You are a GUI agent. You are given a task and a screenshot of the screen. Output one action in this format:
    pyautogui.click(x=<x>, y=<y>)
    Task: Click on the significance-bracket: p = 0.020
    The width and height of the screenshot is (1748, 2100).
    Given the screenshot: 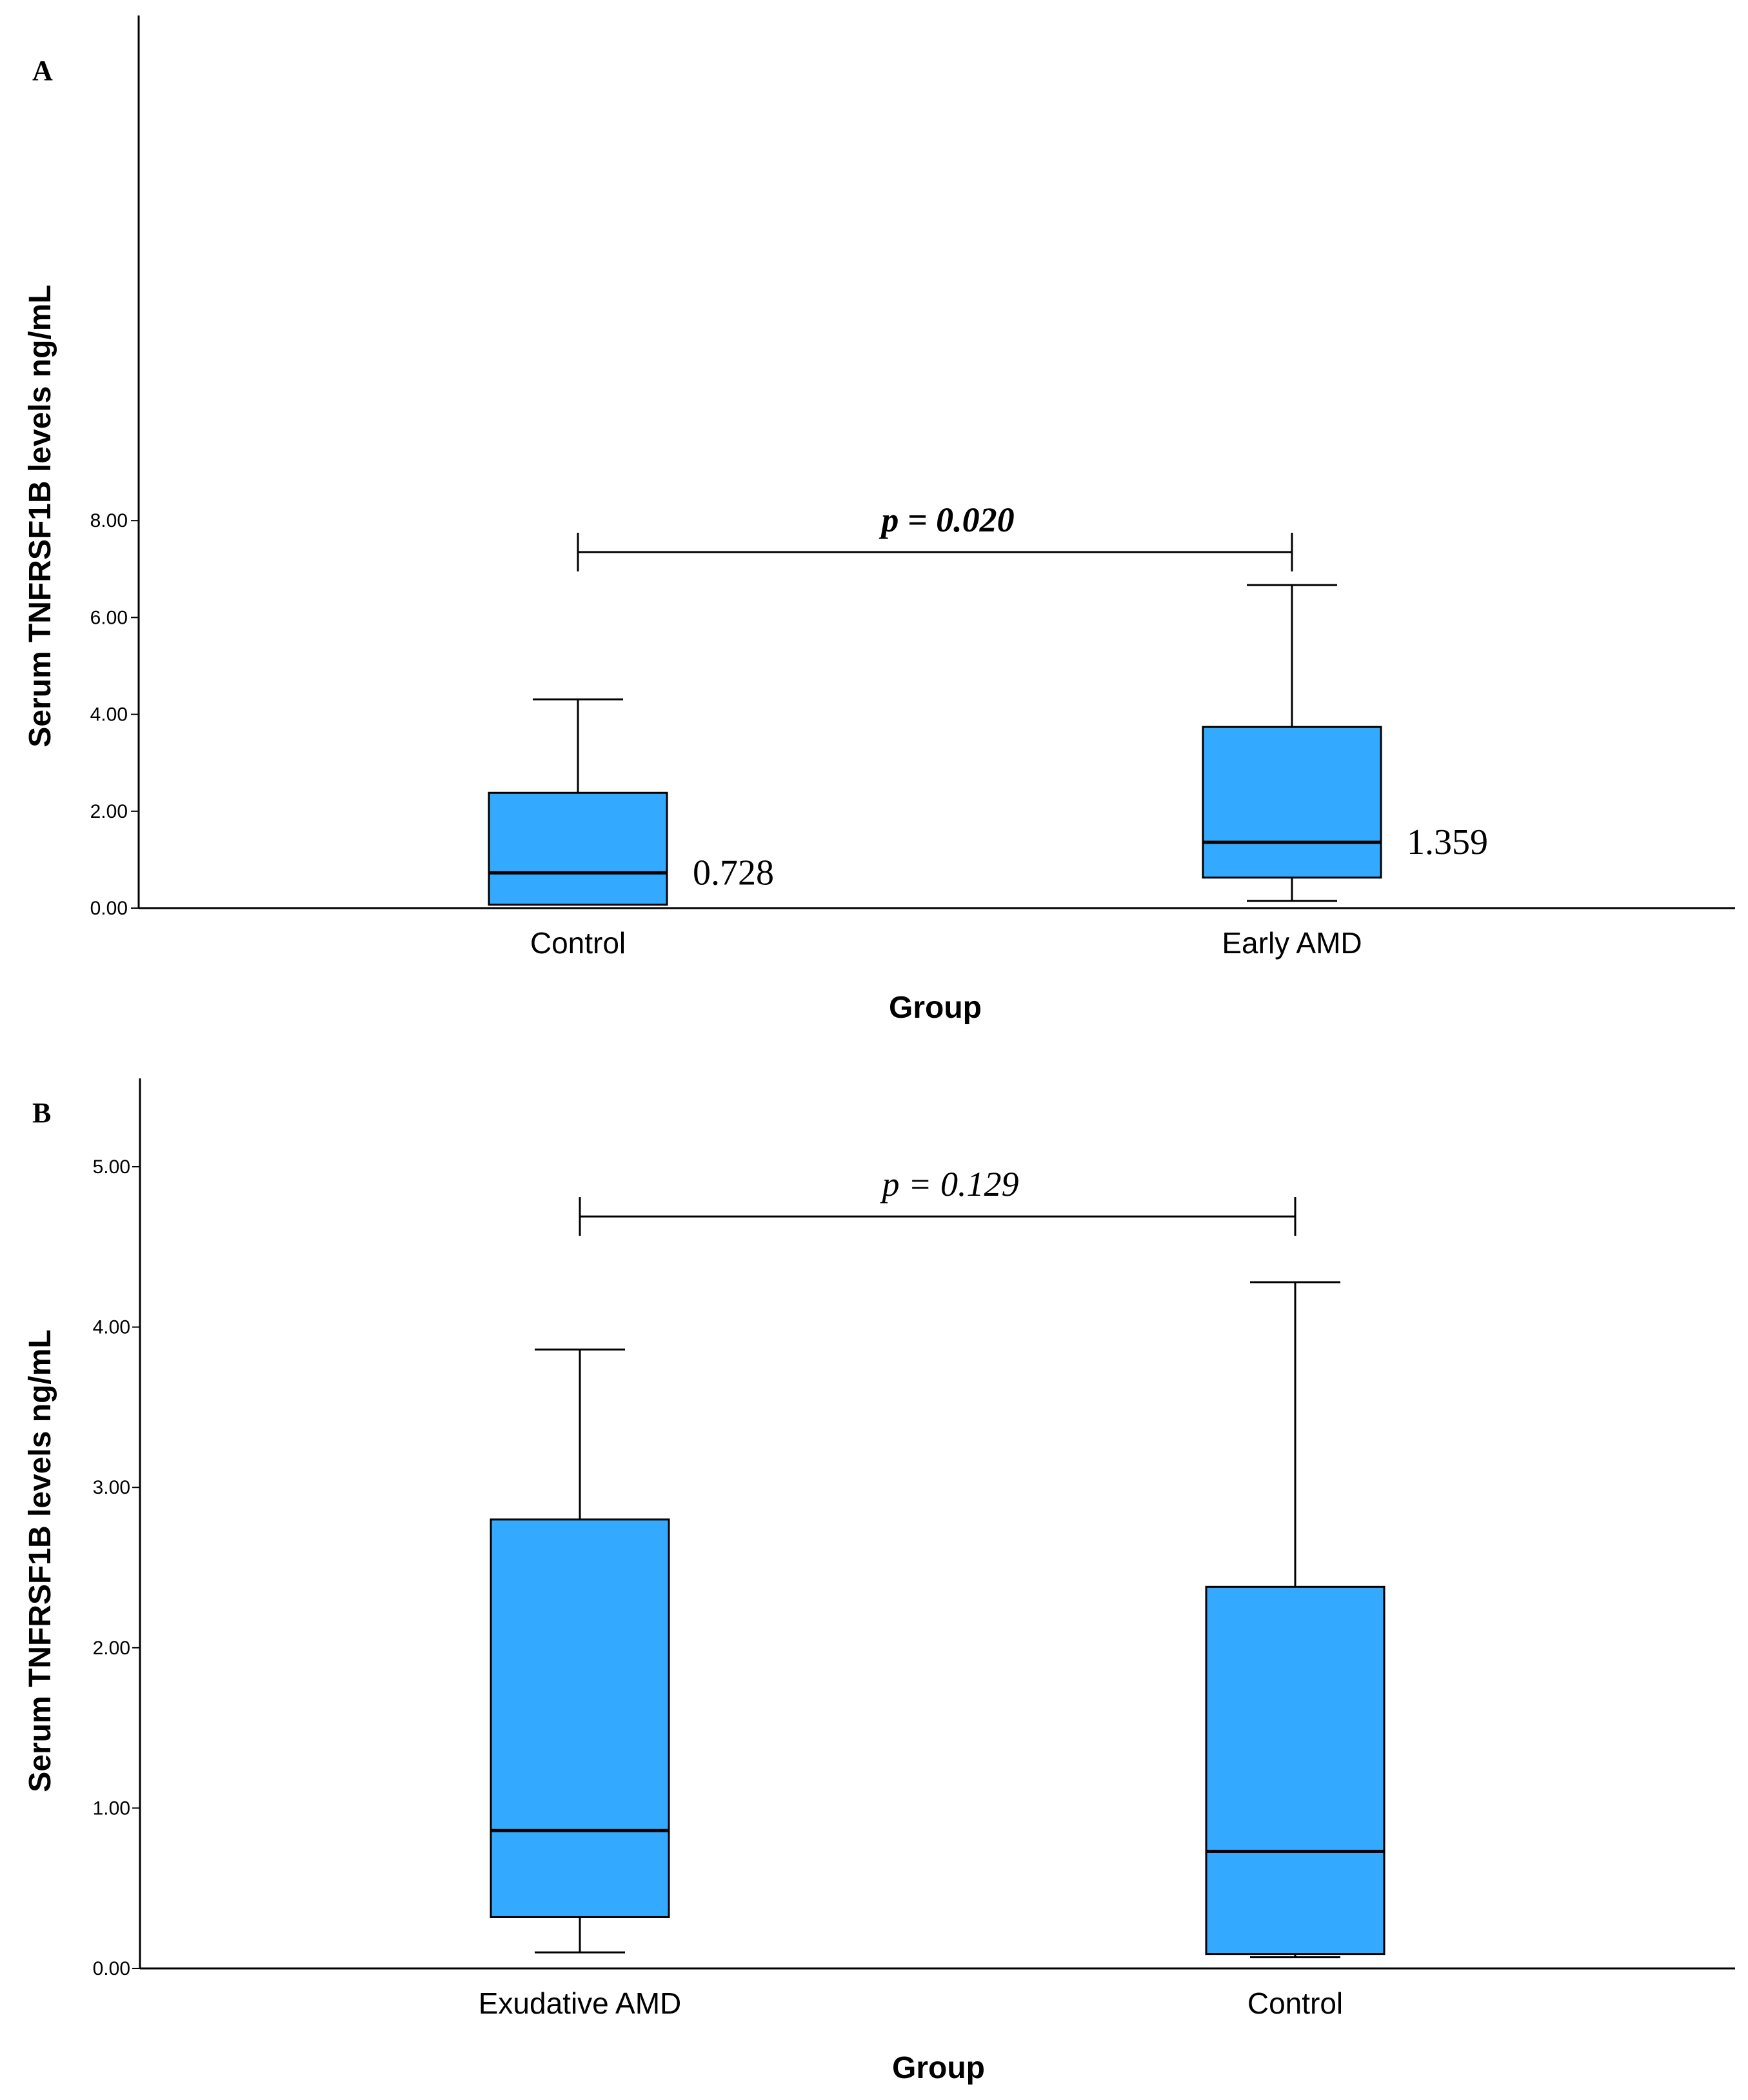 What is the action you would take?
    pyautogui.click(x=935, y=536)
    